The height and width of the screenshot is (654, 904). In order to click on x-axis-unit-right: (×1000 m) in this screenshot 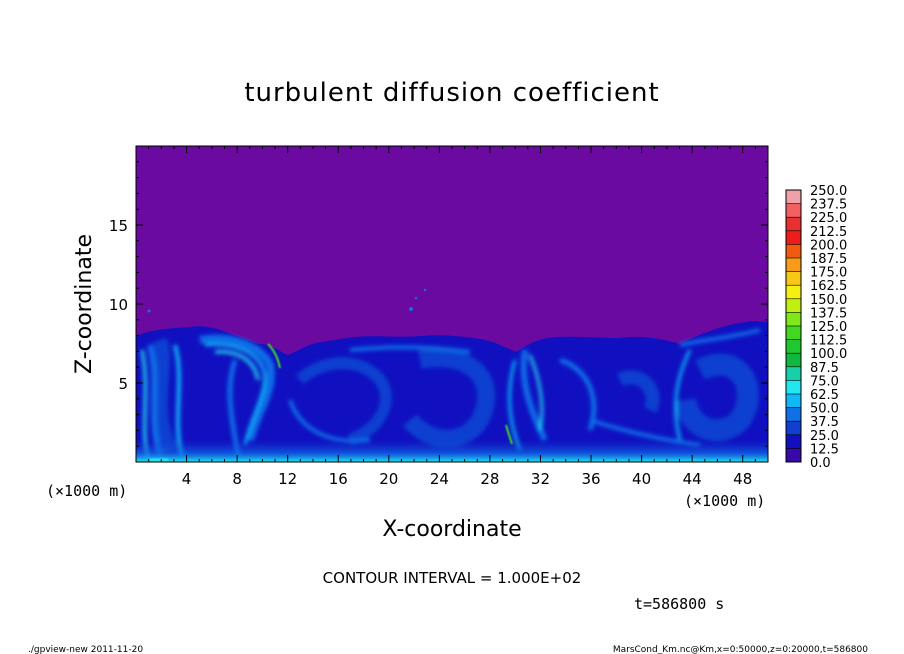, I will do `click(724, 501)`.